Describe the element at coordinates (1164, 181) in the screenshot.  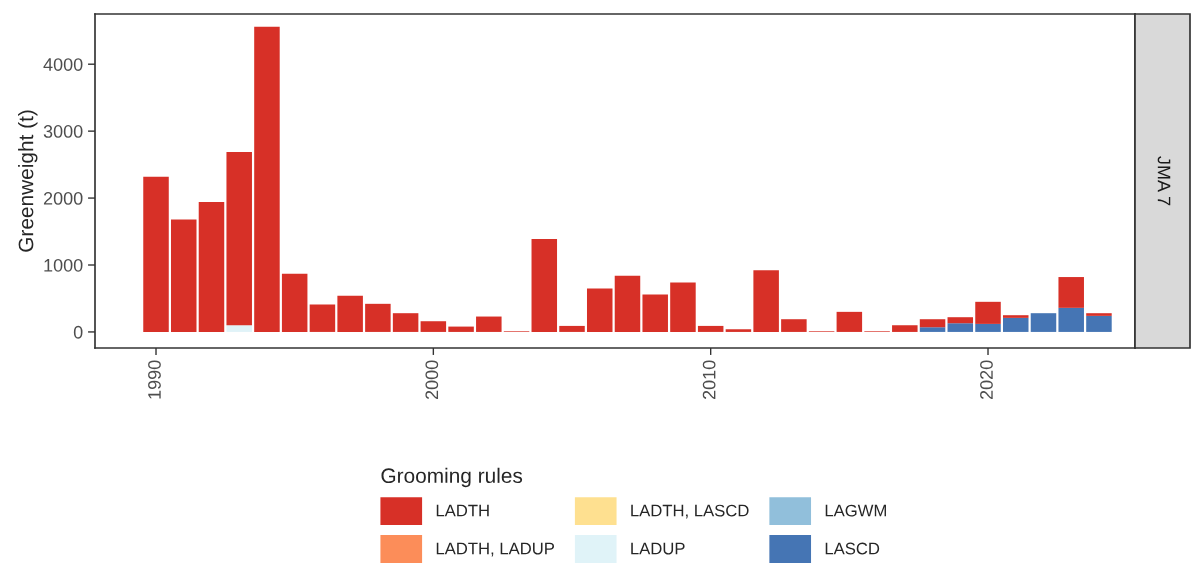
I see `text: JMA 7` at that location.